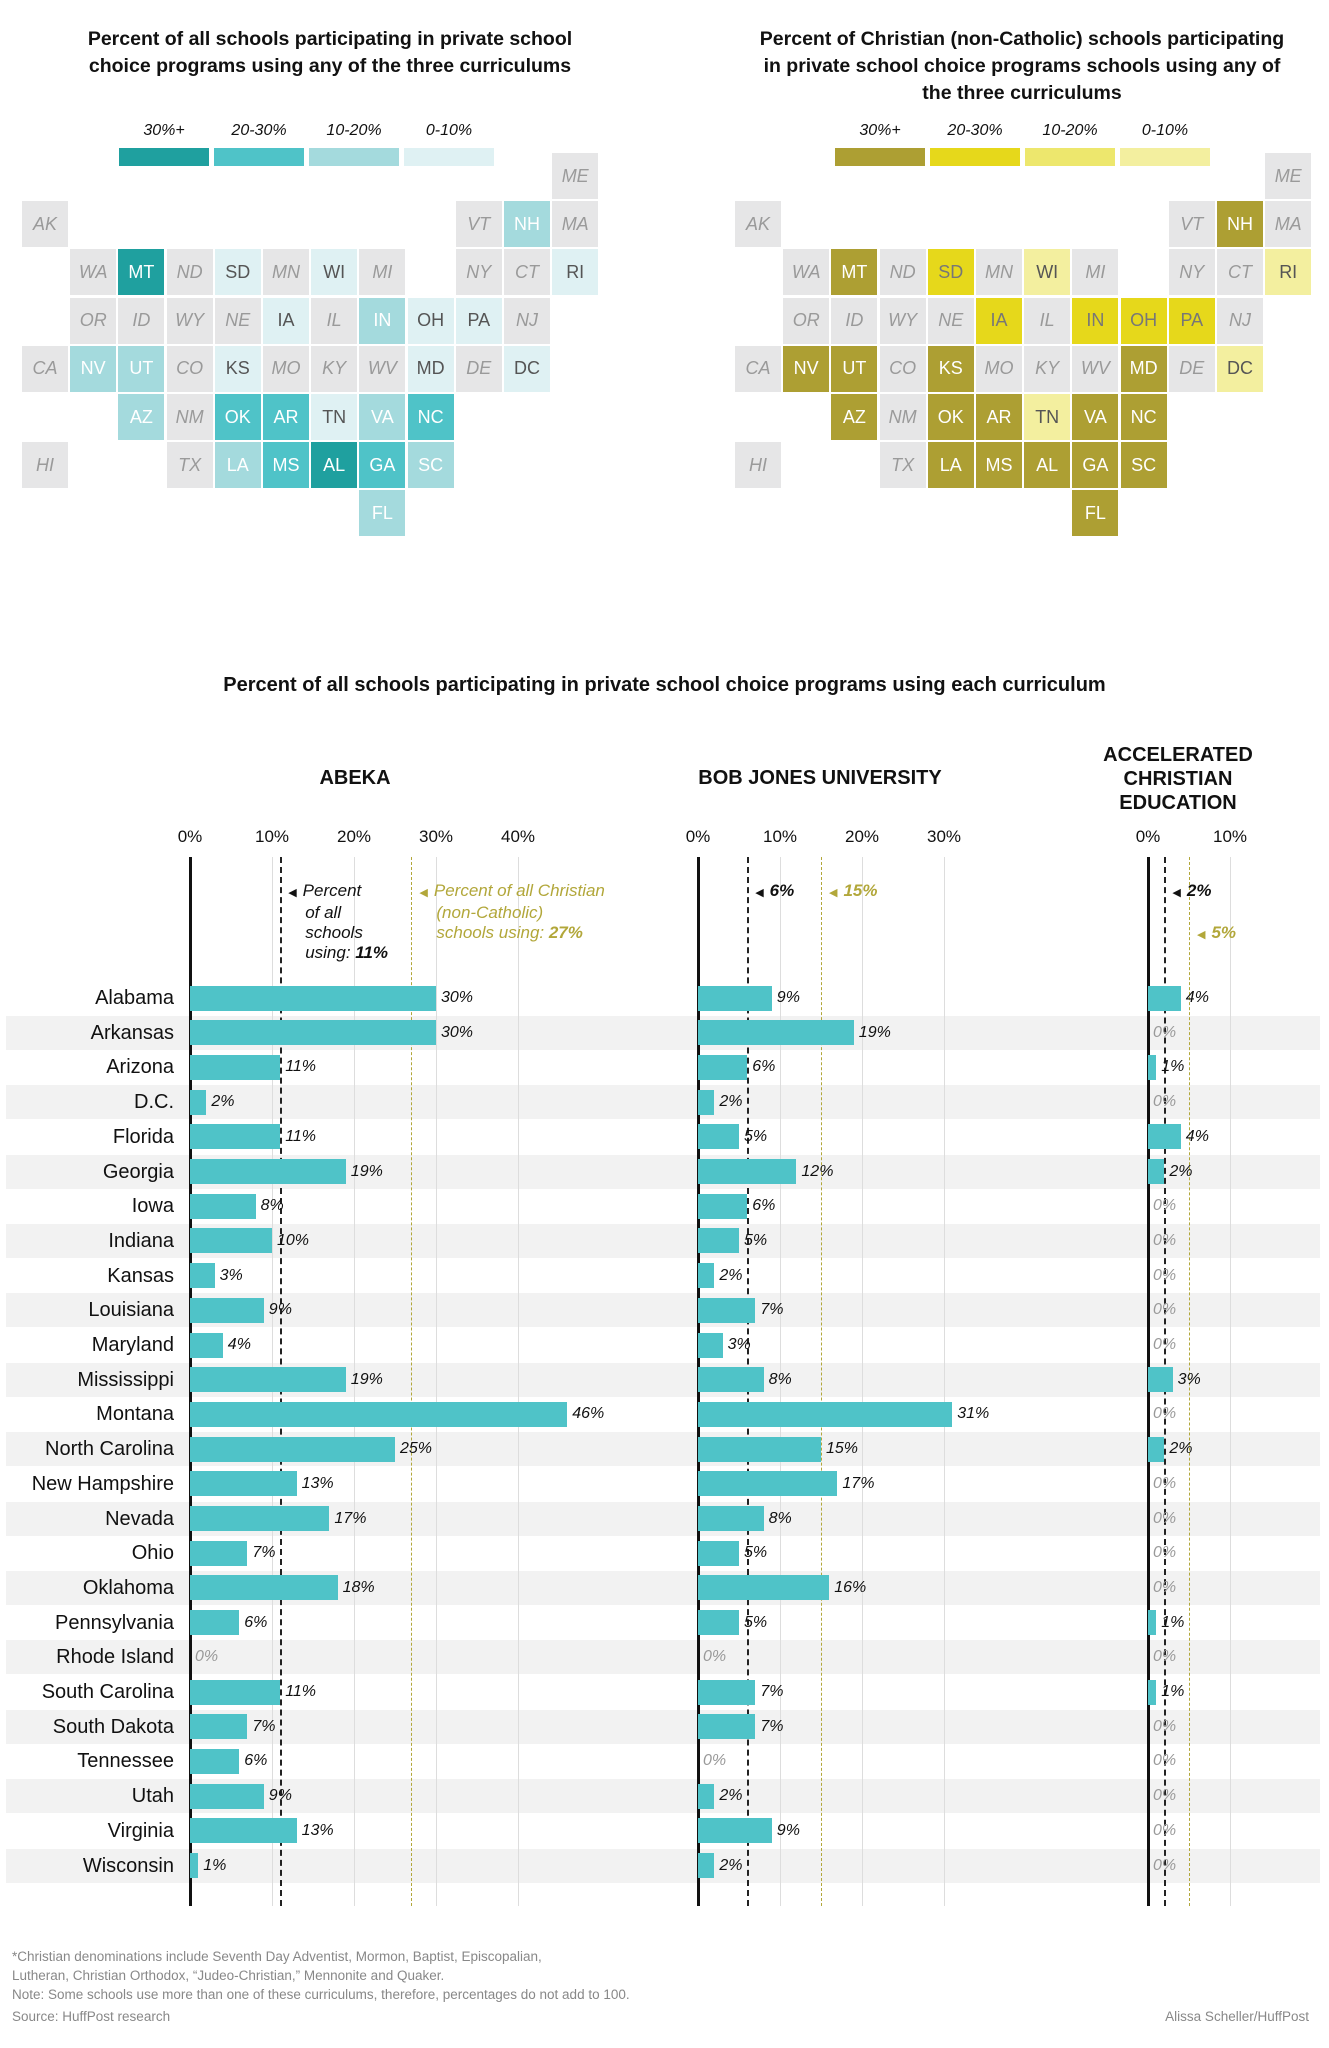  I want to click on state-tile-va: VA, so click(1095, 417).